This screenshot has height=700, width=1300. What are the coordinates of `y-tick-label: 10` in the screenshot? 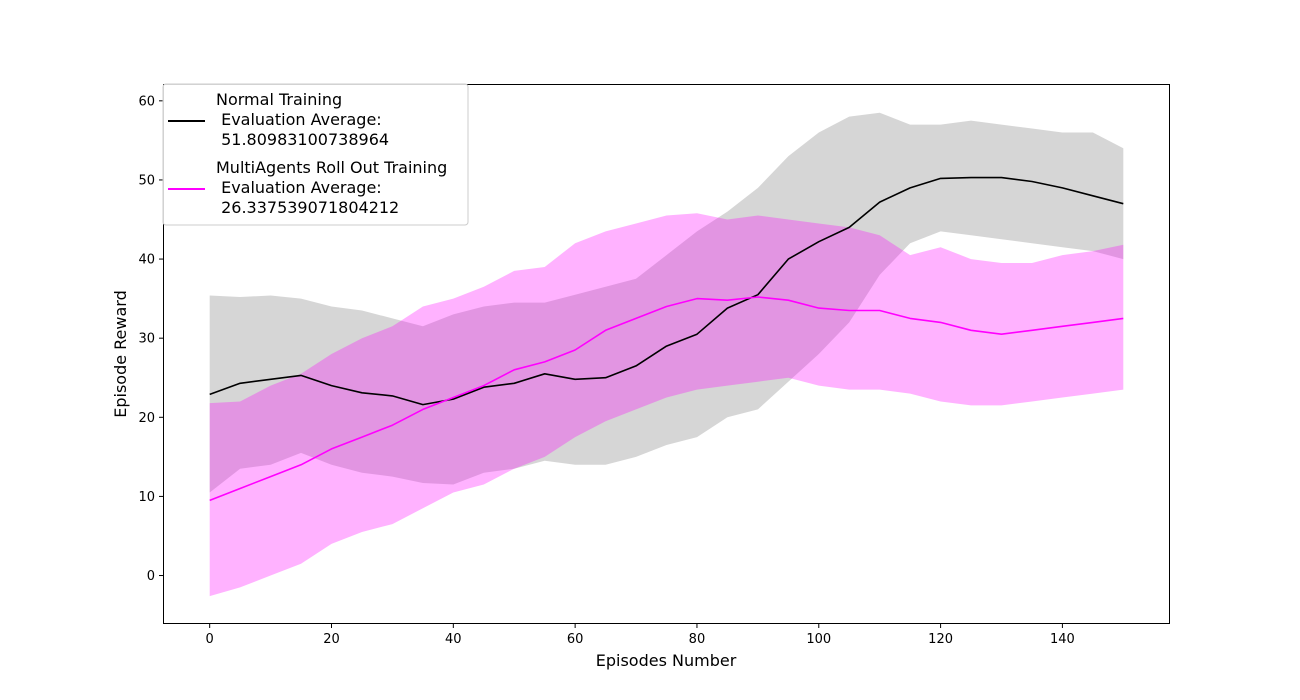 It's located at (146, 497).